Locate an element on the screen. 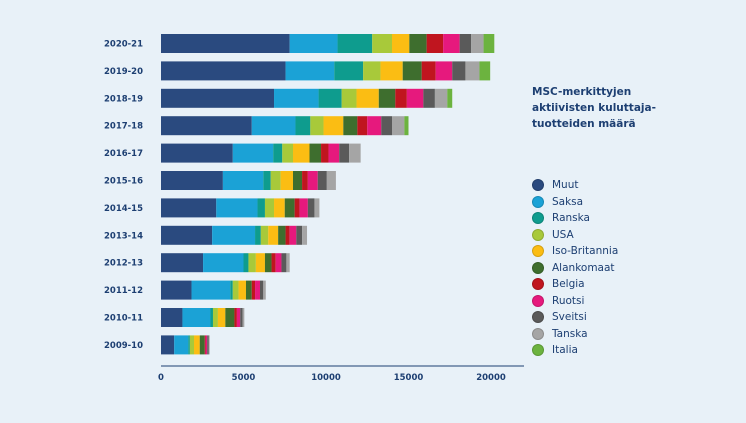  legend-item: Alankomaat is located at coordinates (575, 268).